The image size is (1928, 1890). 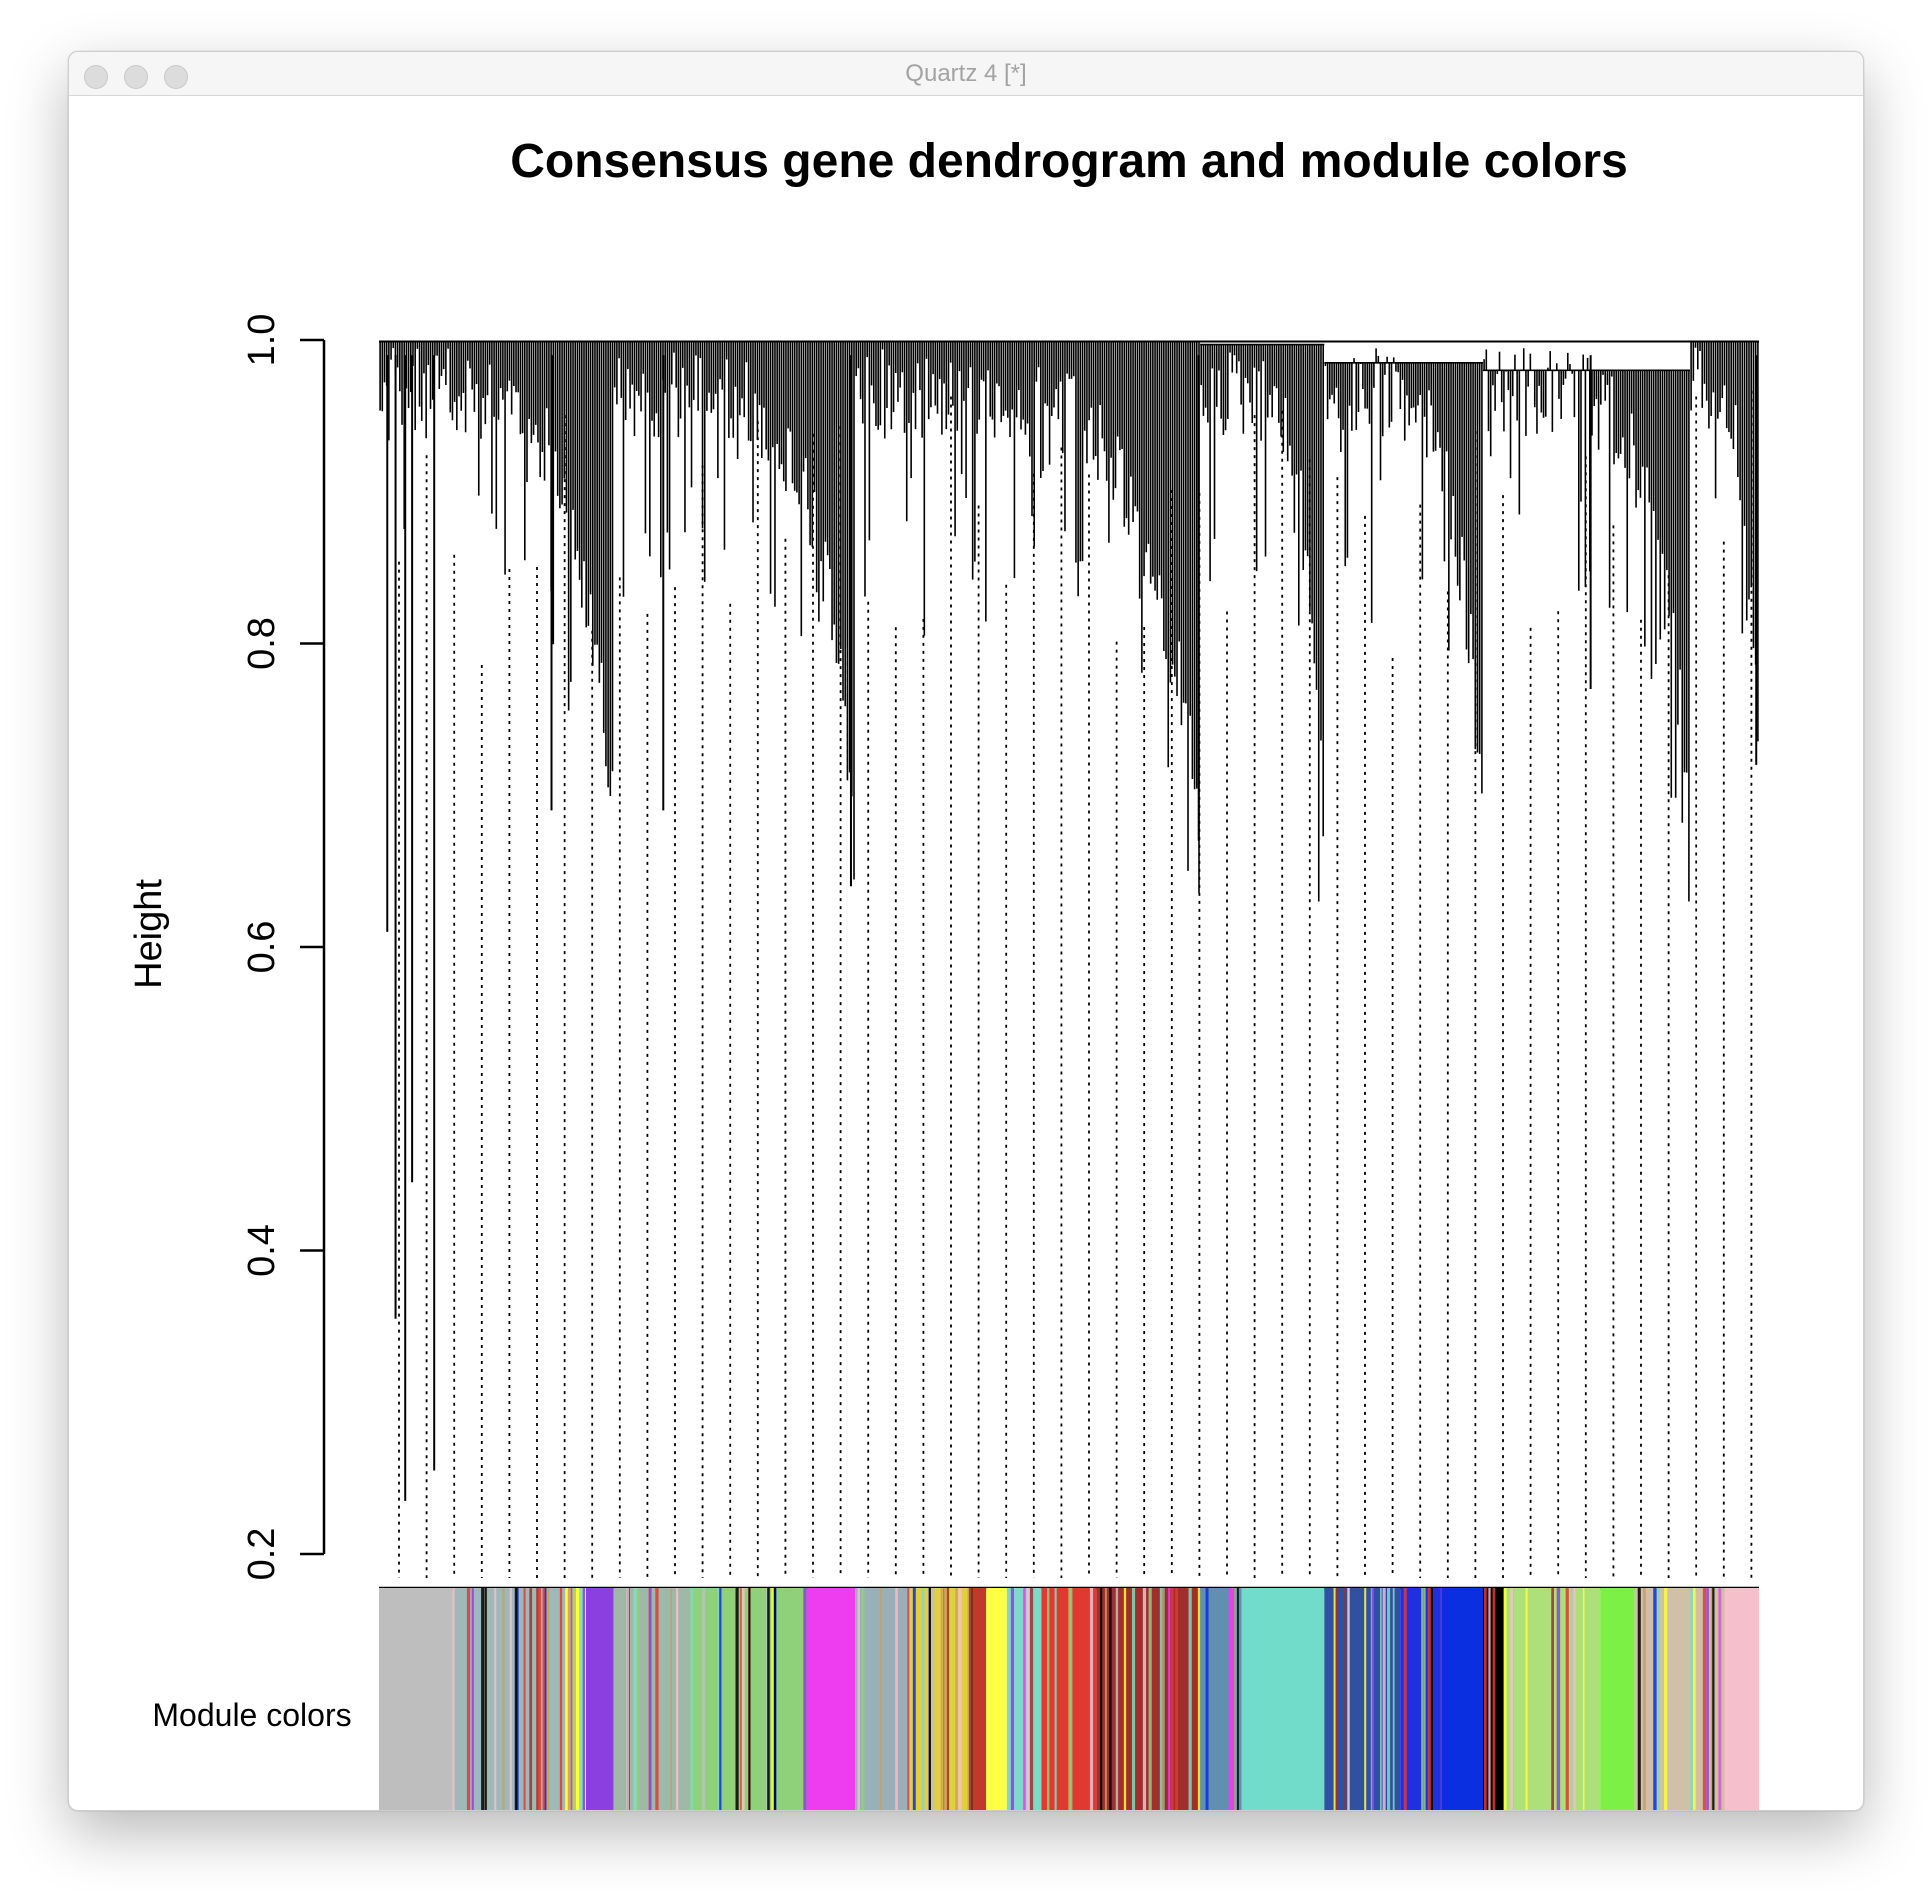 I want to click on y-axis: 0.2 0.4 0.6 0.8 1.0, so click(x=283, y=947).